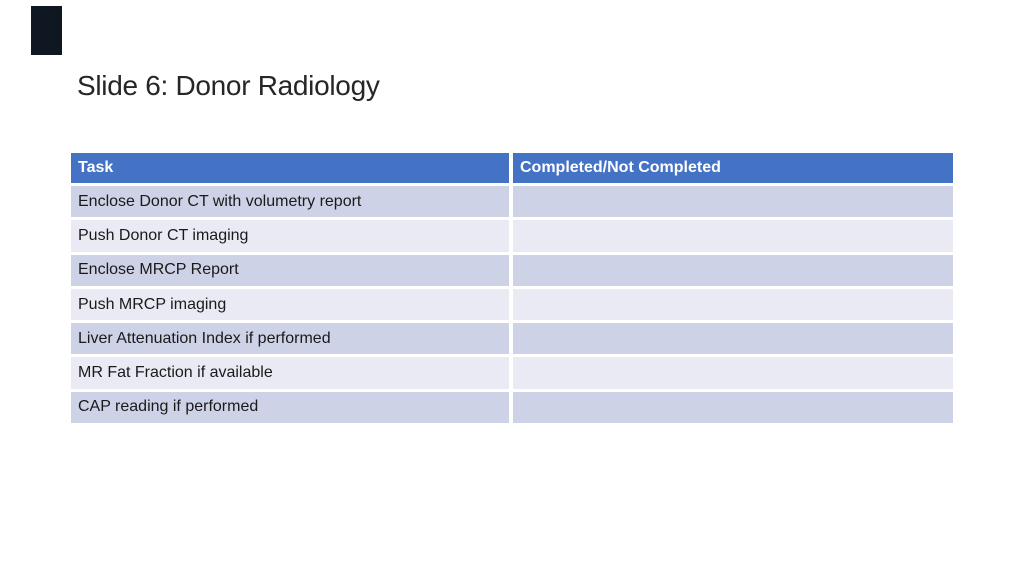 Image resolution: width=1024 pixels, height=576 pixels. I want to click on column-header-task: Task, so click(292, 168).